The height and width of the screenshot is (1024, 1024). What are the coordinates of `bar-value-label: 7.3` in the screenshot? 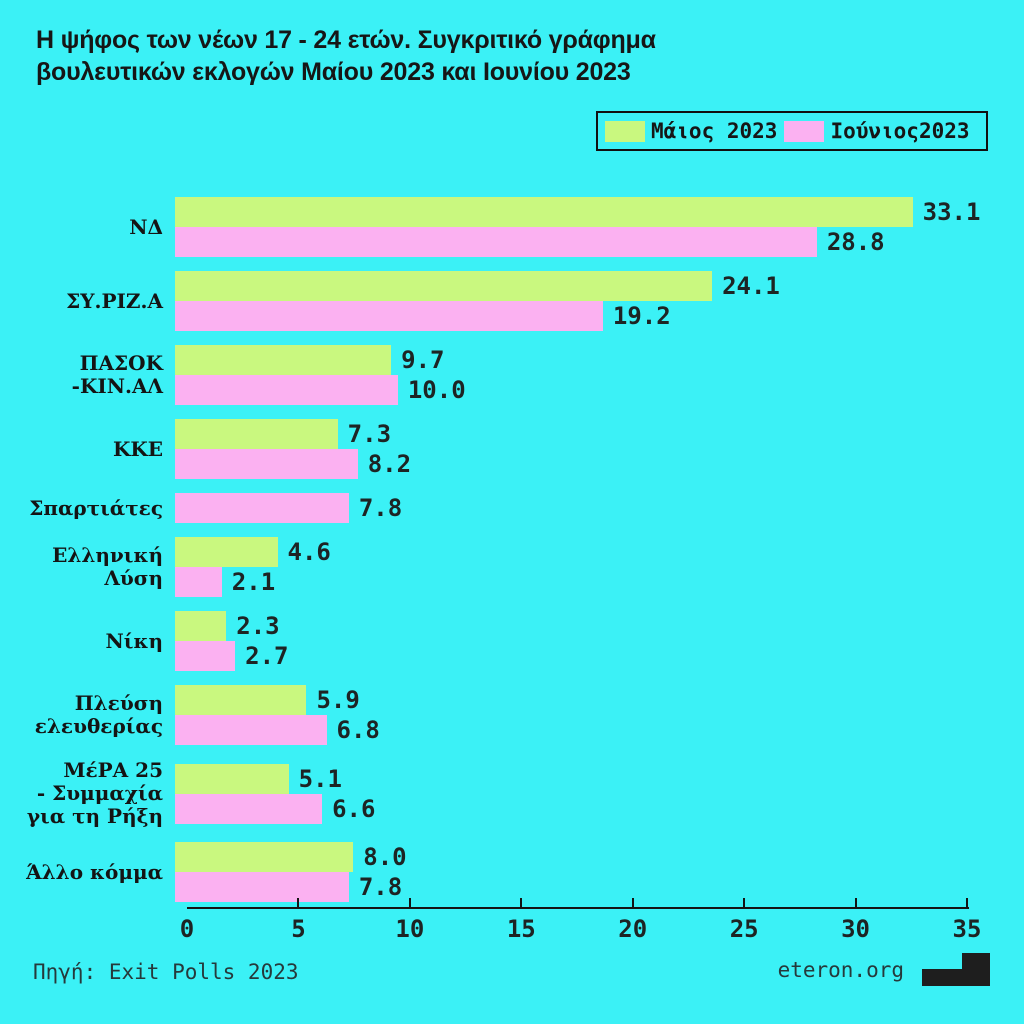 It's located at (369, 434).